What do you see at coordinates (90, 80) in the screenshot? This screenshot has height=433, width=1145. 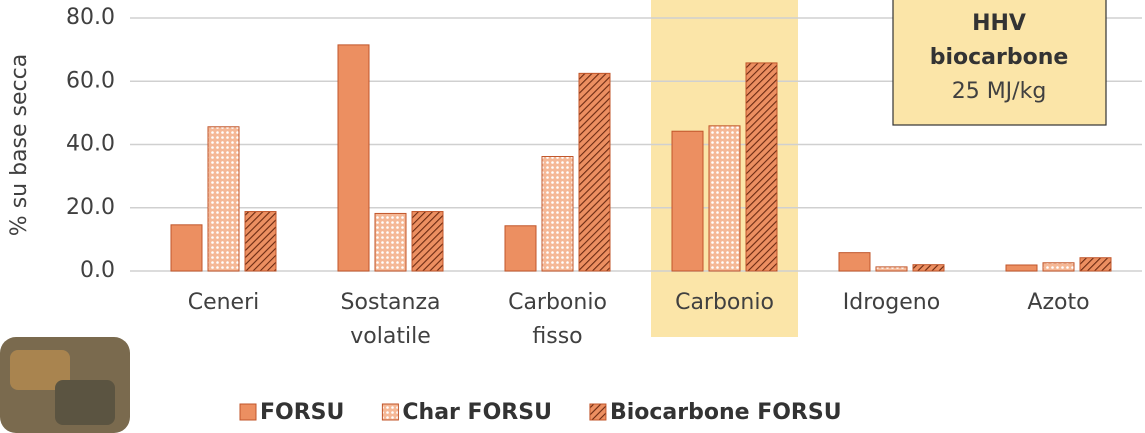 I see `y-tick-label: 60.0` at bounding box center [90, 80].